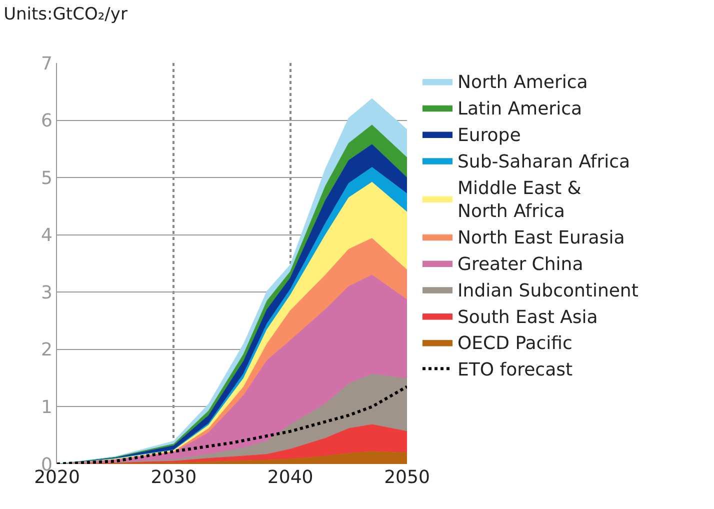 Image resolution: width=714 pixels, height=509 pixels. Describe the element at coordinates (290, 477) in the screenshot. I see `x-tick-label: 2040` at that location.